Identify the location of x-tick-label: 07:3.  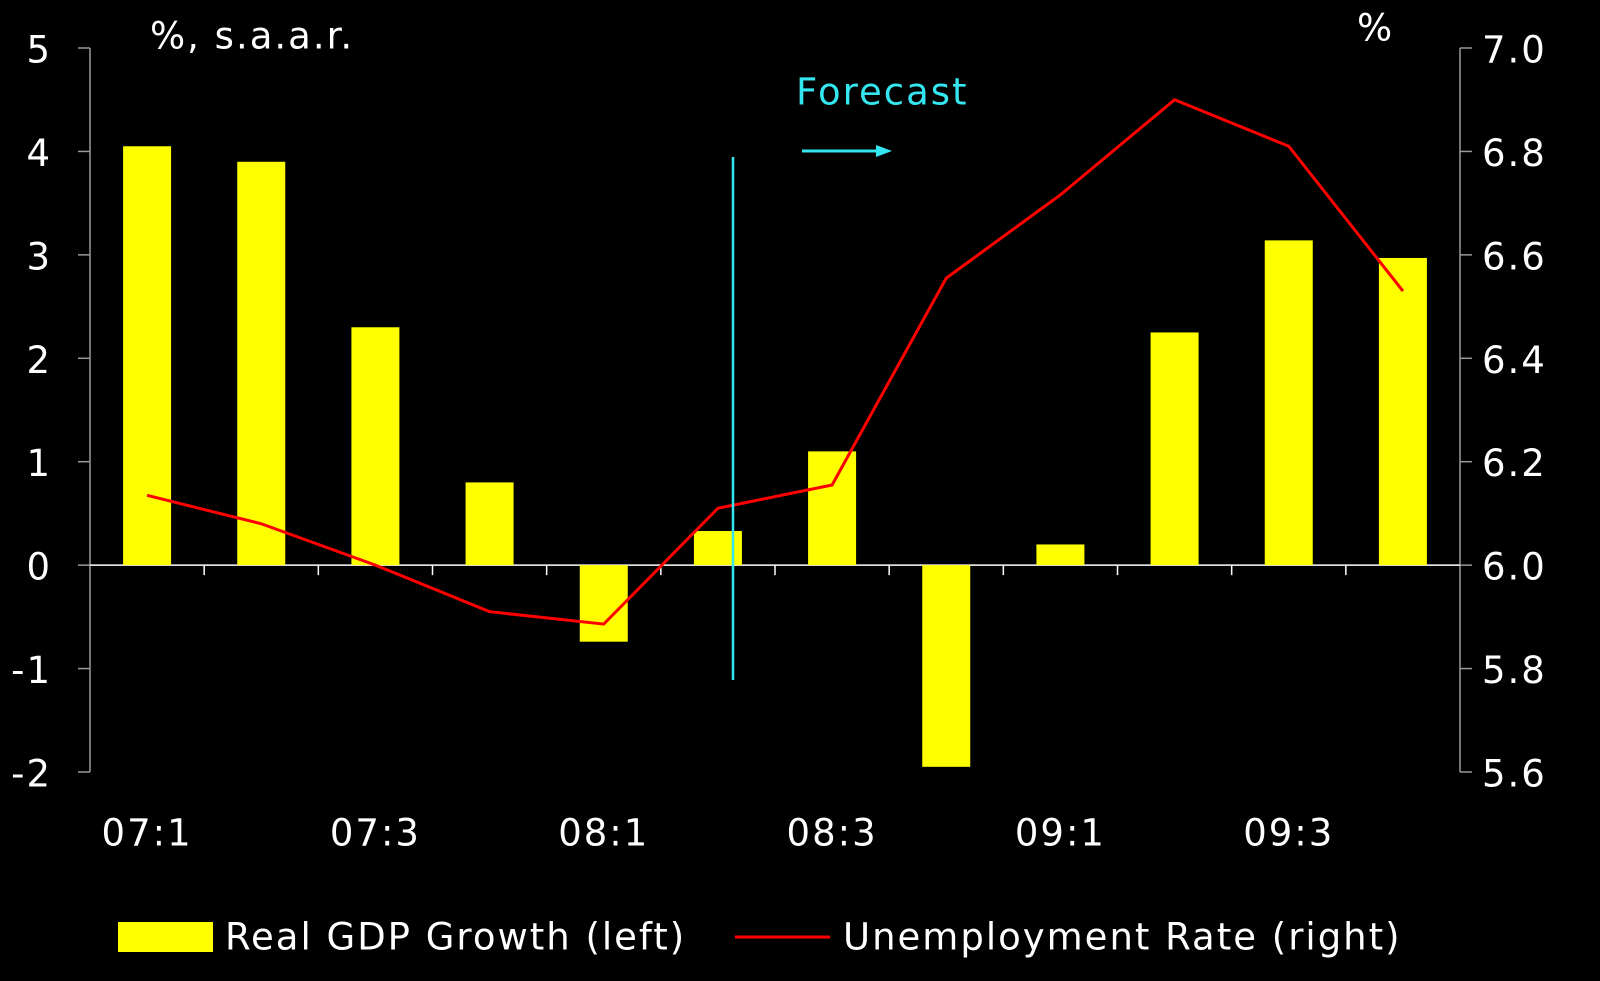
(375, 833).